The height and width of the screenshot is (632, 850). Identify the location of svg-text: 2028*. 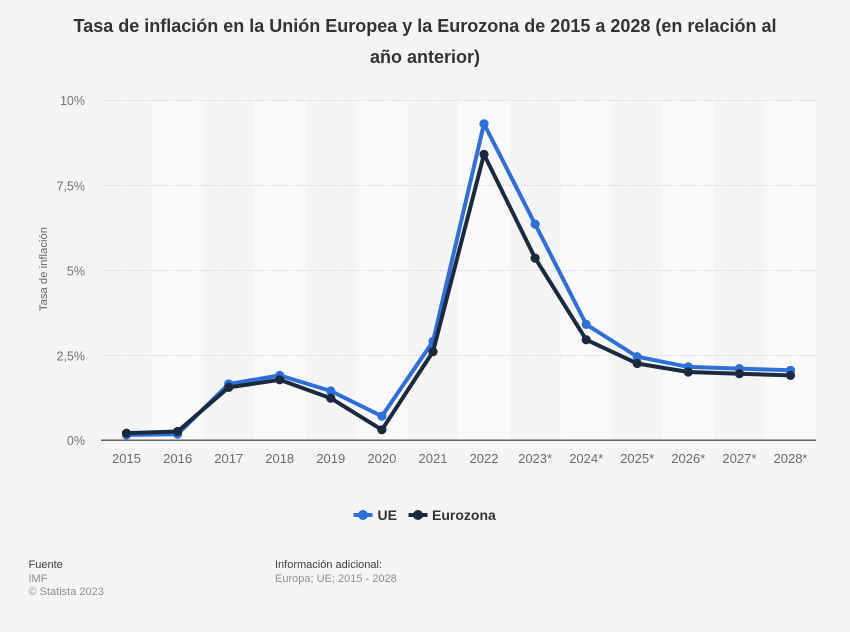
(791, 458).